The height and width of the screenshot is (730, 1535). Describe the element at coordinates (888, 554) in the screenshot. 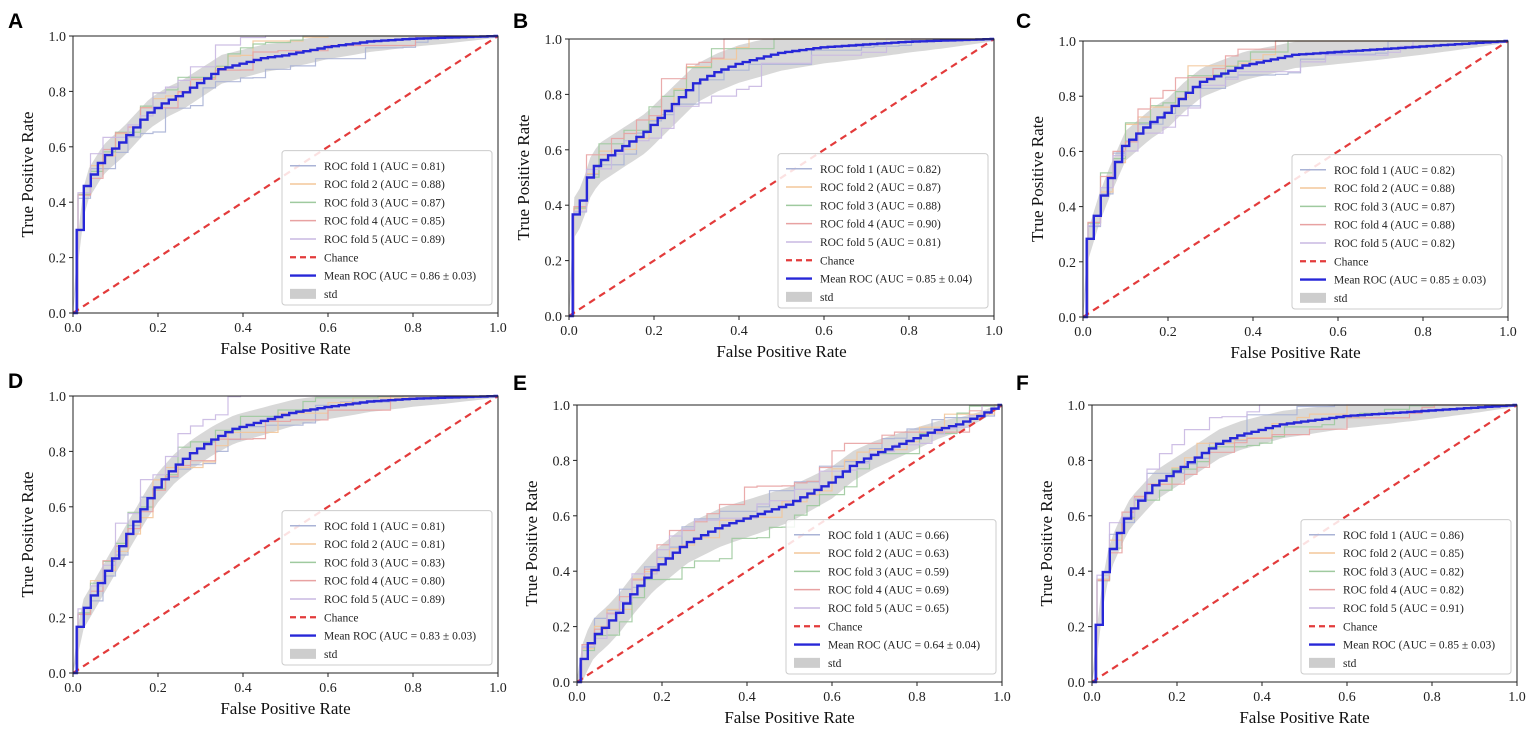

I see `legend-fold-2-label: ROC fold 2 (AUC = 0.63)` at that location.